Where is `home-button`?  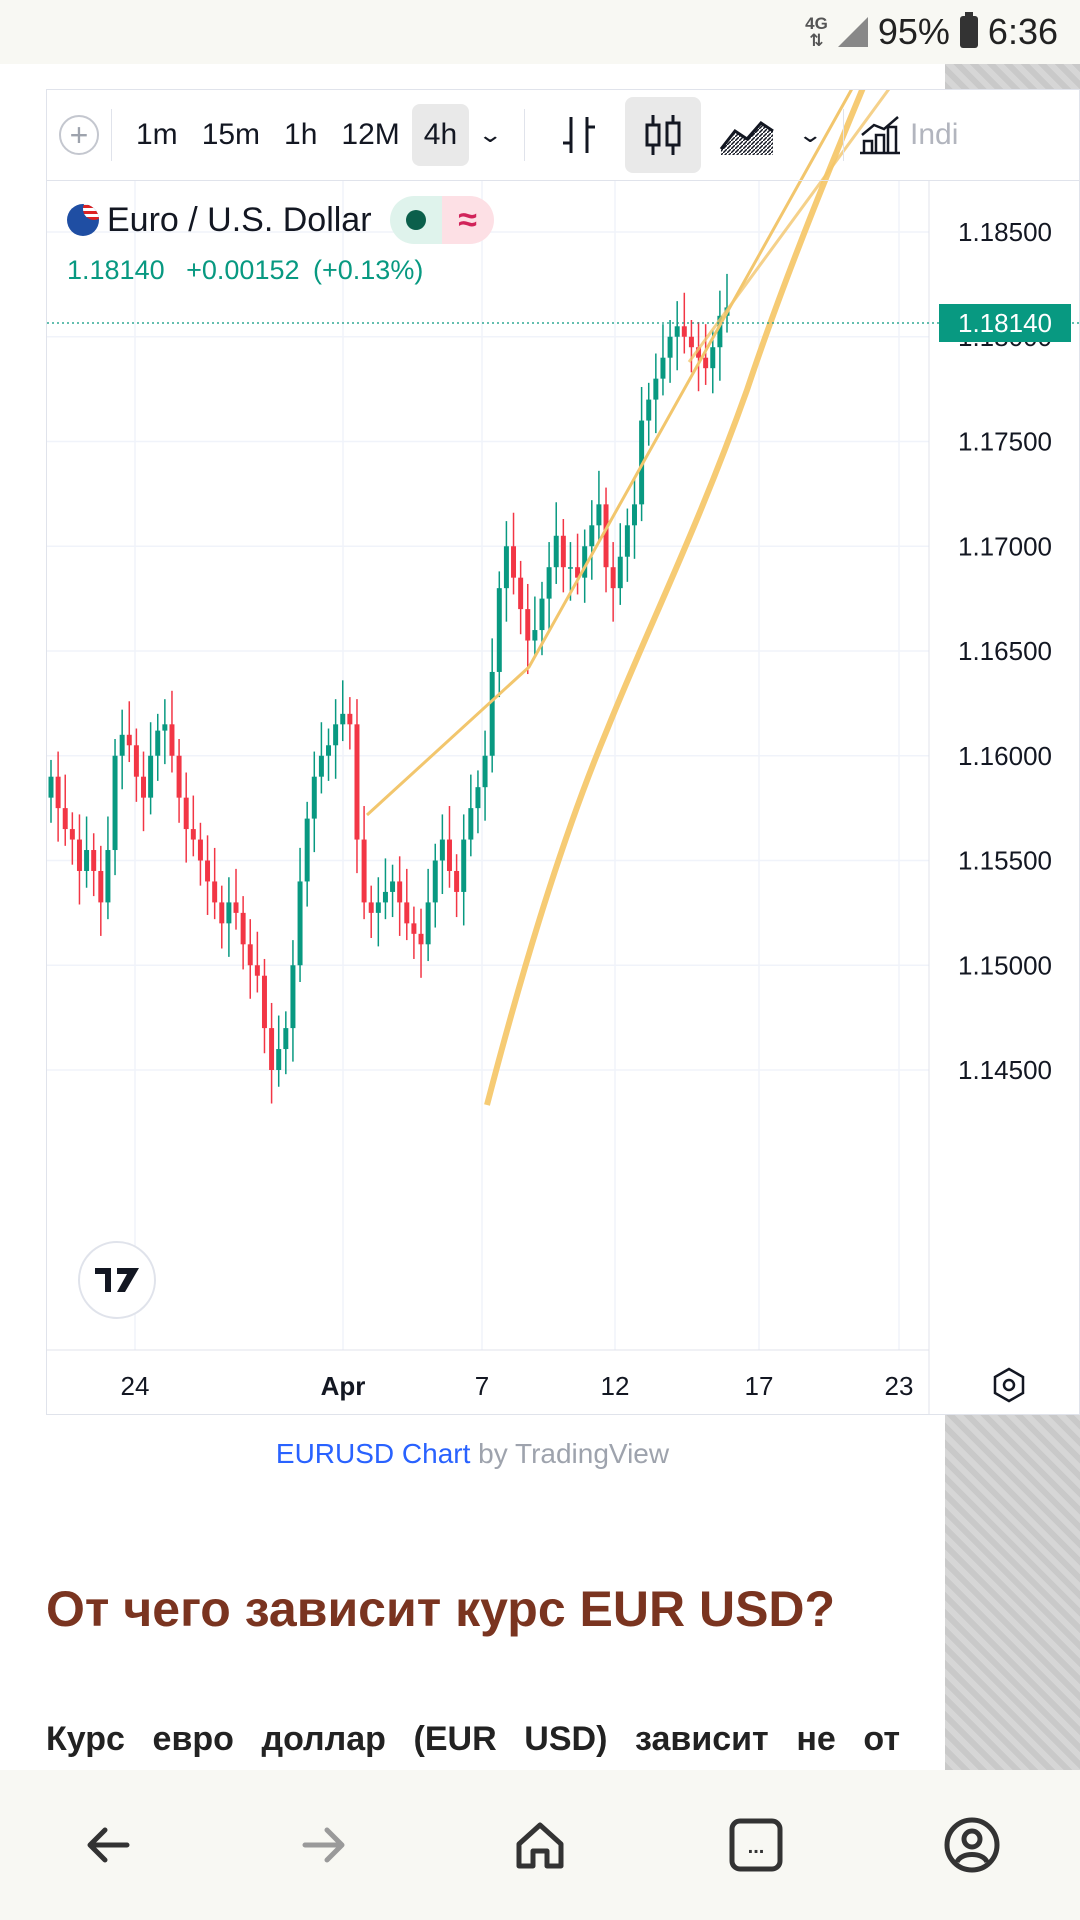 home-button is located at coordinates (540, 1845).